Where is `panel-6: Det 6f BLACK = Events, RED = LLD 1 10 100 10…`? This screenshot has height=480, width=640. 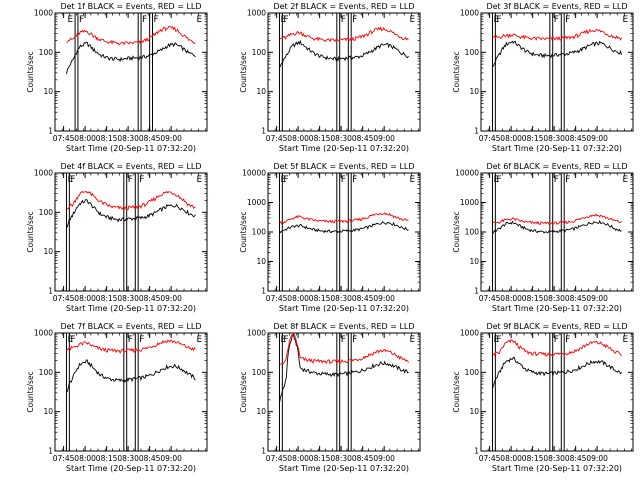 panel-6: Det 6f BLACK = Events, RED = LLD 1 10 100 10… is located at coordinates (543, 237).